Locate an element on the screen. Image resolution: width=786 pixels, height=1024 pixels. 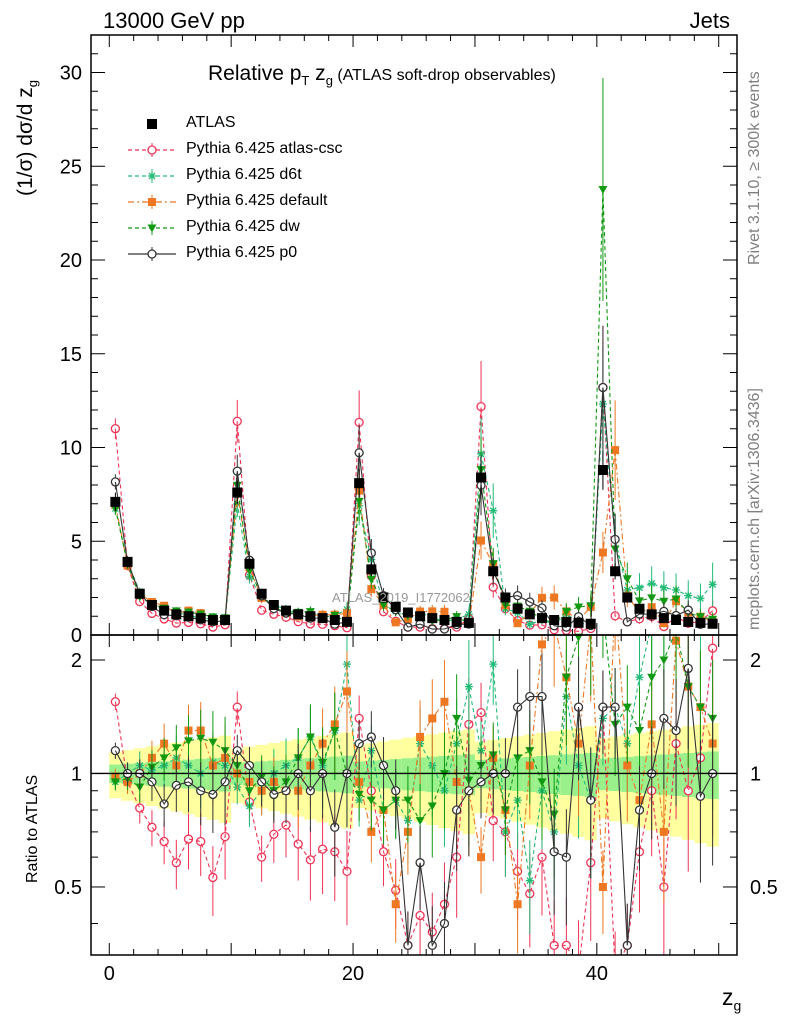
legend-label: Pythia 6.425 atlas-csc is located at coordinates (264, 148).